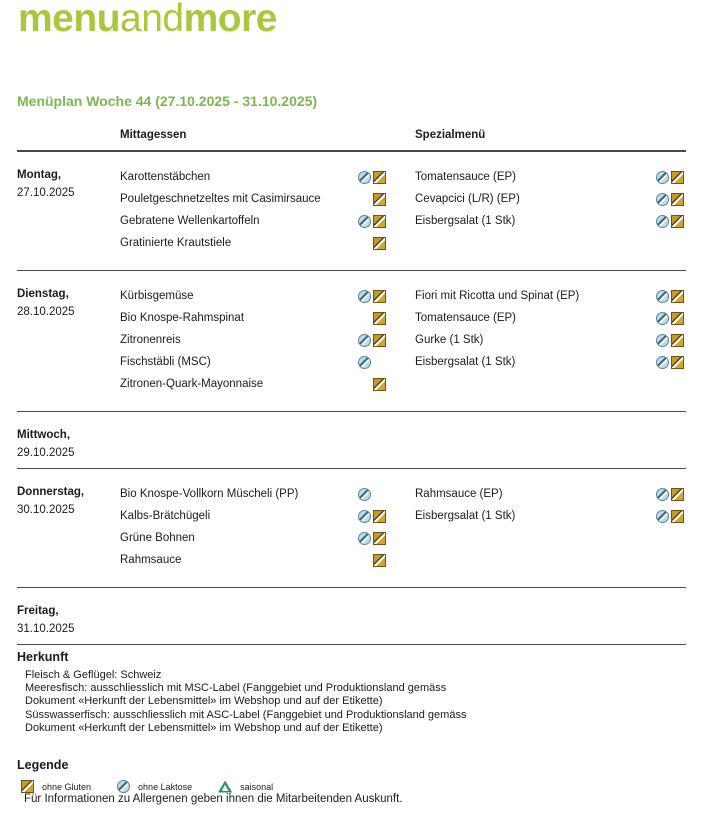  I want to click on menu-item-label: Eisbergsalat (1 Stk), so click(465, 221).